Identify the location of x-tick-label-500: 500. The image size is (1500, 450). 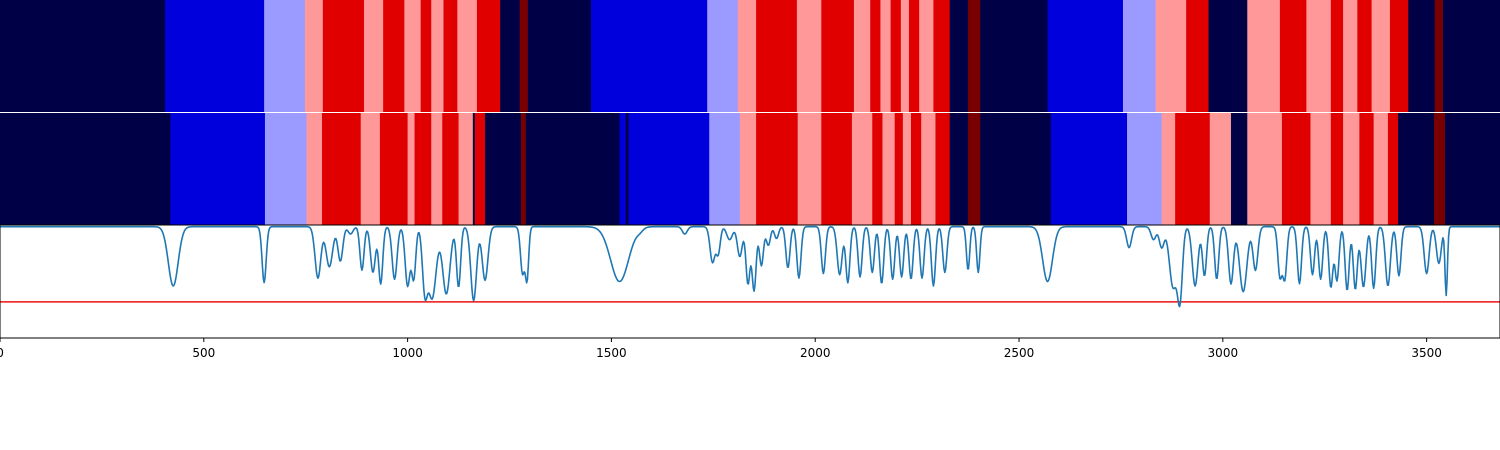
(203, 353).